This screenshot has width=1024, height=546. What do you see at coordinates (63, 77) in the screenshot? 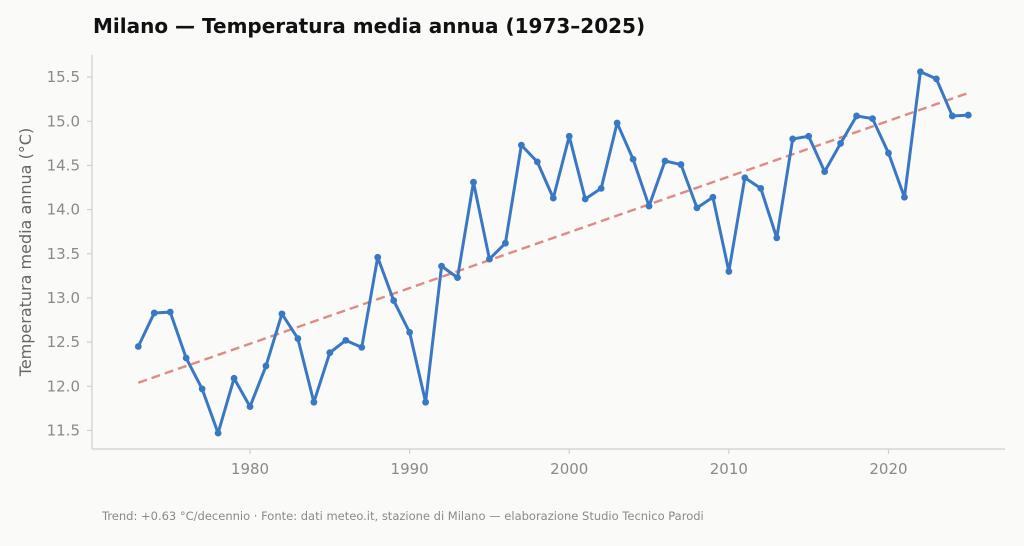
I see `y-tick-label: 15.5` at bounding box center [63, 77].